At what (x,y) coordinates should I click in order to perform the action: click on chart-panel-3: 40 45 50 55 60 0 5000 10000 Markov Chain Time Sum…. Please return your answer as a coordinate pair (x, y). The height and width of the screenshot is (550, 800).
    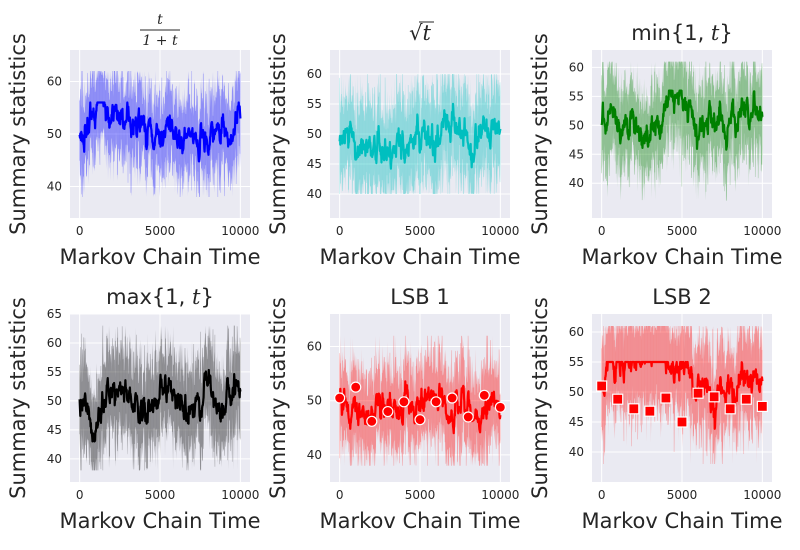
    Looking at the image, I should click on (655, 145).